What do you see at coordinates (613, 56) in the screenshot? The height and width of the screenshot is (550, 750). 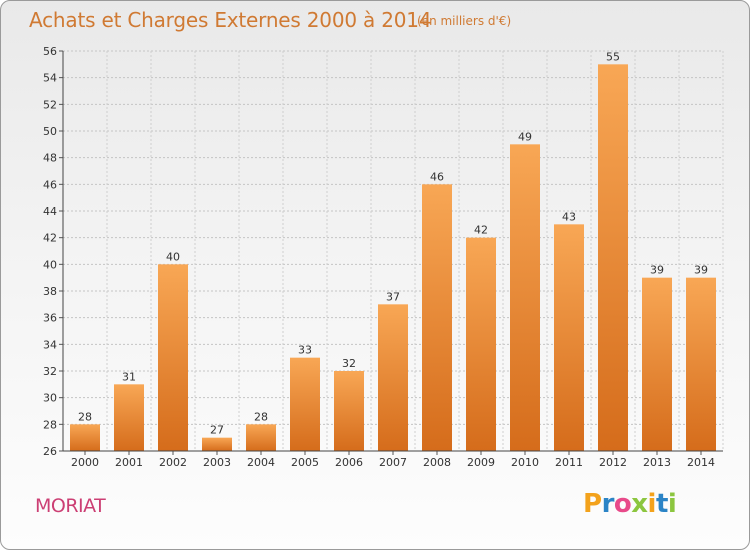 I see `data-label-2012: 55` at bounding box center [613, 56].